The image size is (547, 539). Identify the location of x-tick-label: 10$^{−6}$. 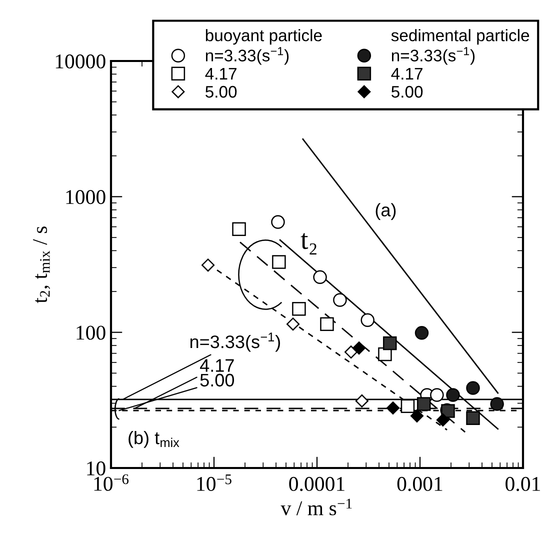
(111, 482).